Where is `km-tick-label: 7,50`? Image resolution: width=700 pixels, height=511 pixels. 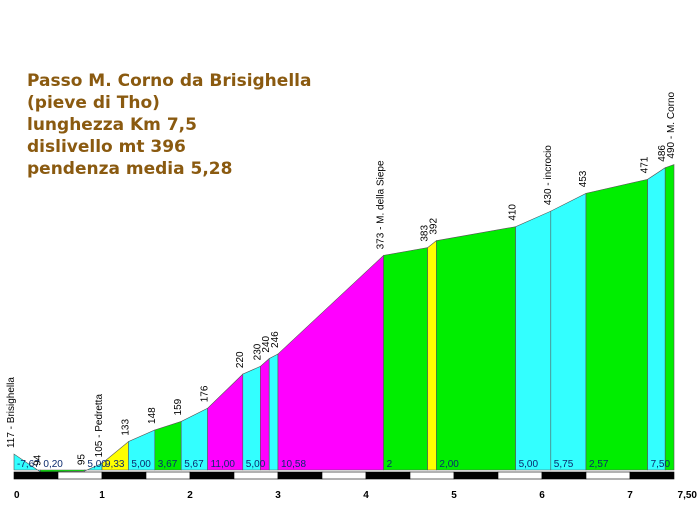
km-tick-label: 7,50 is located at coordinates (688, 495).